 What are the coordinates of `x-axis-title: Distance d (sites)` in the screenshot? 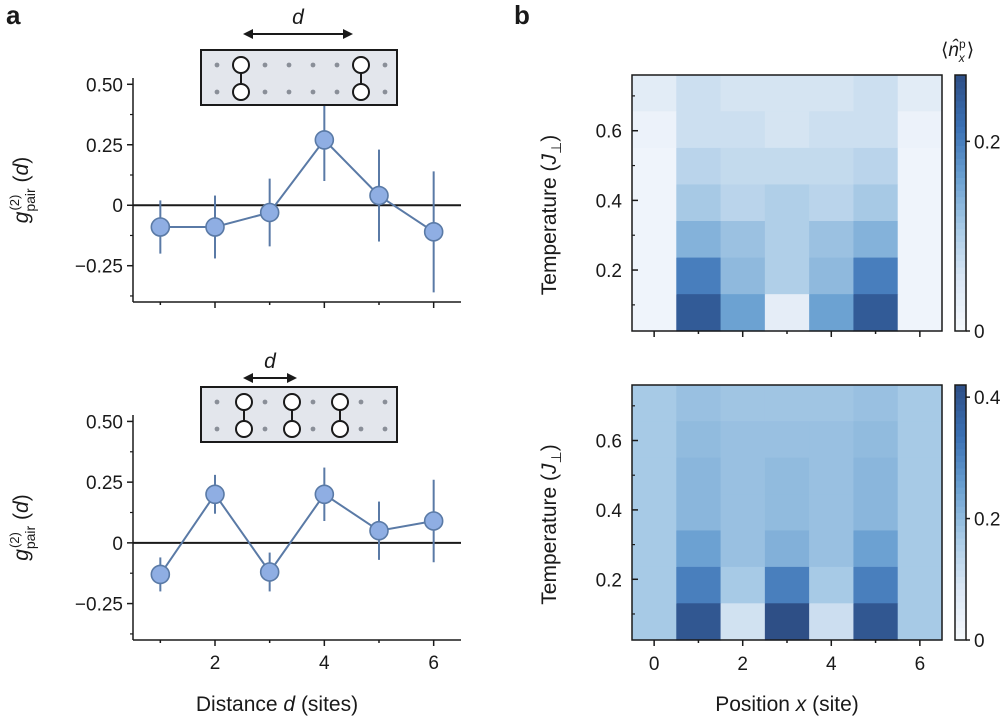 It's located at (277, 704).